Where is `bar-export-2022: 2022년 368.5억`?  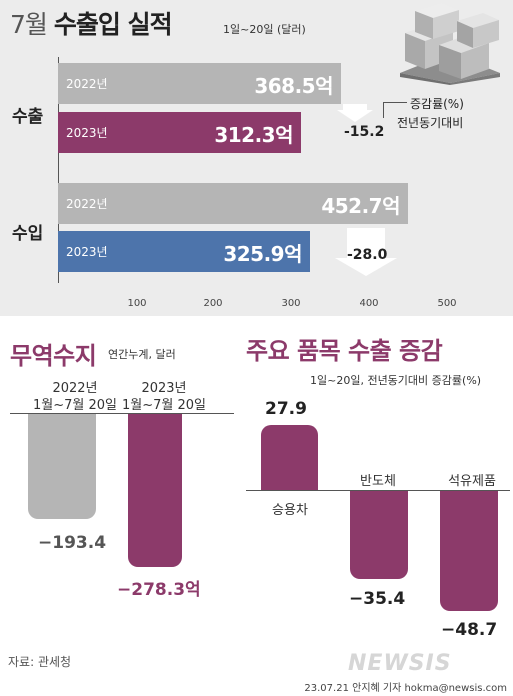 bar-export-2022: 2022년 368.5억 is located at coordinates (199, 83).